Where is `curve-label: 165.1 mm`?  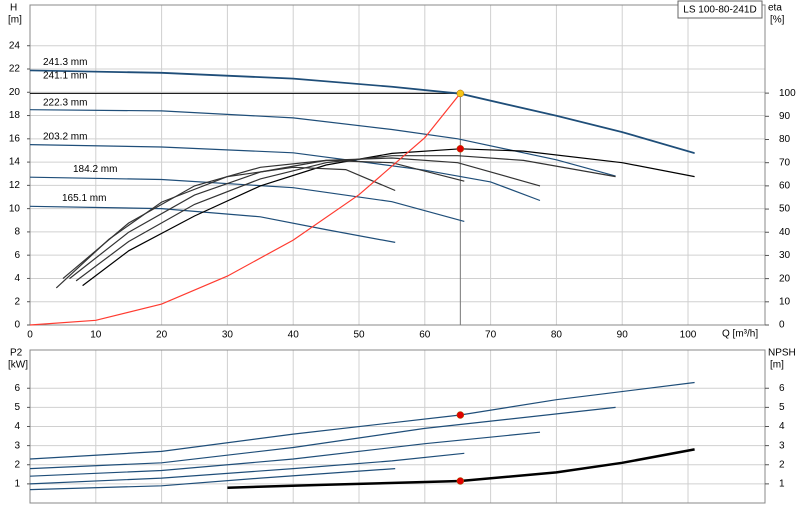 curve-label: 165.1 mm is located at coordinates (84, 198).